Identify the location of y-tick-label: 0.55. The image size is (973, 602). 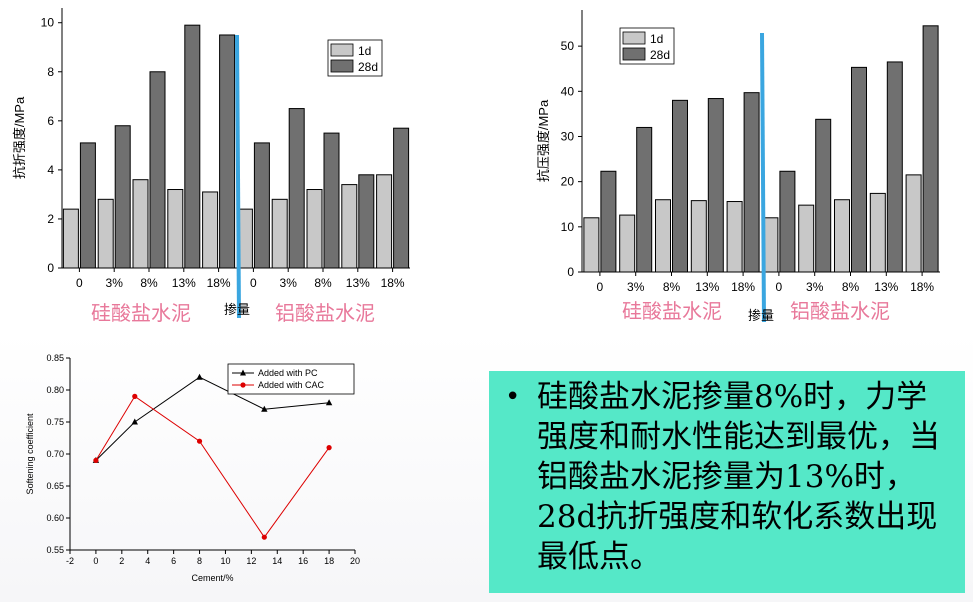
(55, 550).